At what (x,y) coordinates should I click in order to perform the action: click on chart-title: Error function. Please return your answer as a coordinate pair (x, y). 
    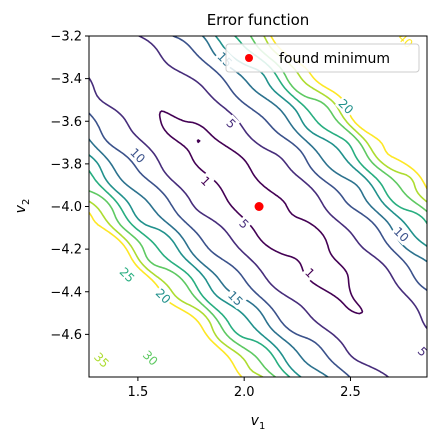
    Looking at the image, I should click on (258, 20).